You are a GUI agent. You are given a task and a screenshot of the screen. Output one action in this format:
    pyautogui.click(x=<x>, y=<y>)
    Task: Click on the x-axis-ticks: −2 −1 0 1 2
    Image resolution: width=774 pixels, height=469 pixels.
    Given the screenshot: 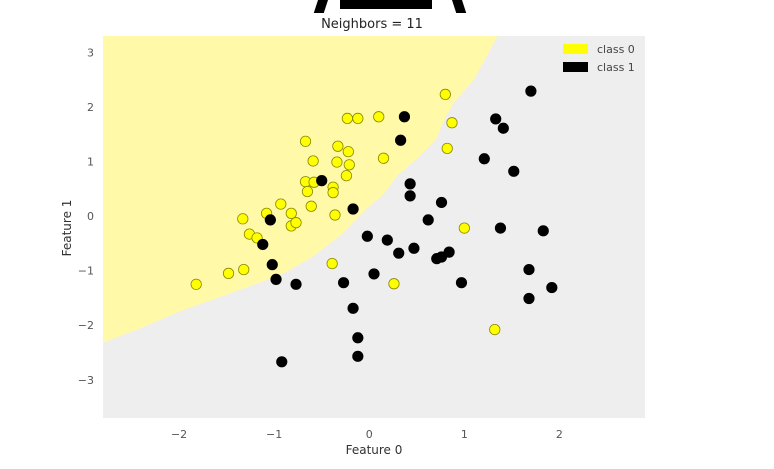 What is the action you would take?
    pyautogui.click(x=367, y=434)
    